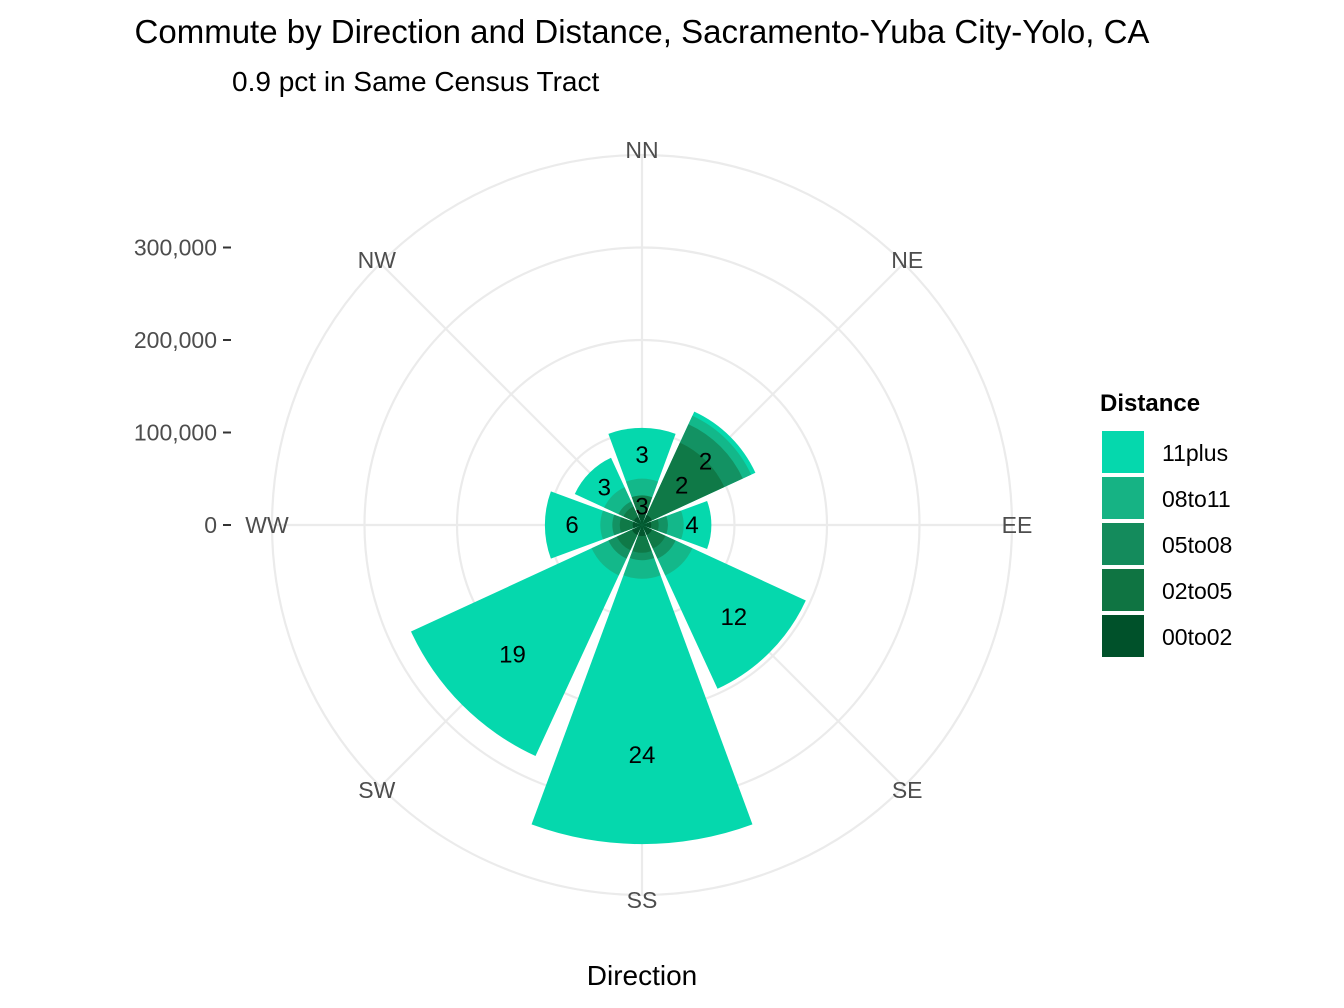 The image size is (1344, 1008). Describe the element at coordinates (642, 755) in the screenshot. I see `bar-label-ss-11plus: 24` at that location.